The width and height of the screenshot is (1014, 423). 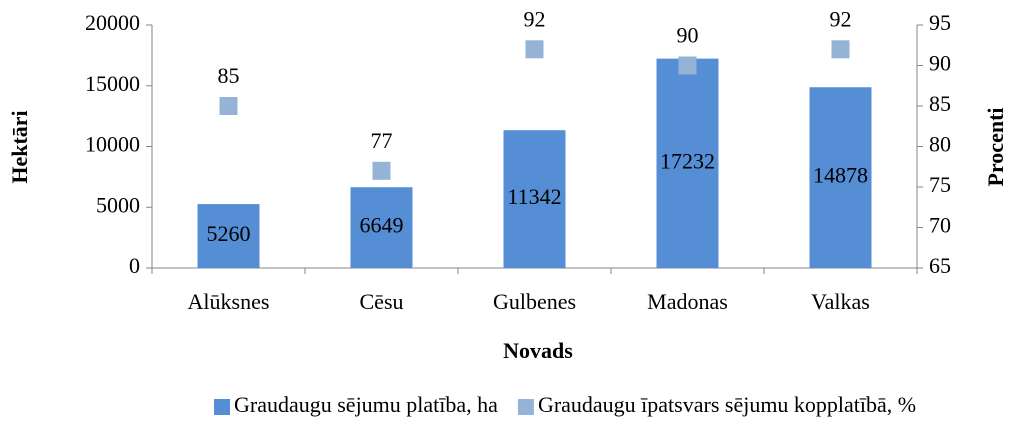 What do you see at coordinates (382, 140) in the screenshot?
I see `marker-value-label: 77` at bounding box center [382, 140].